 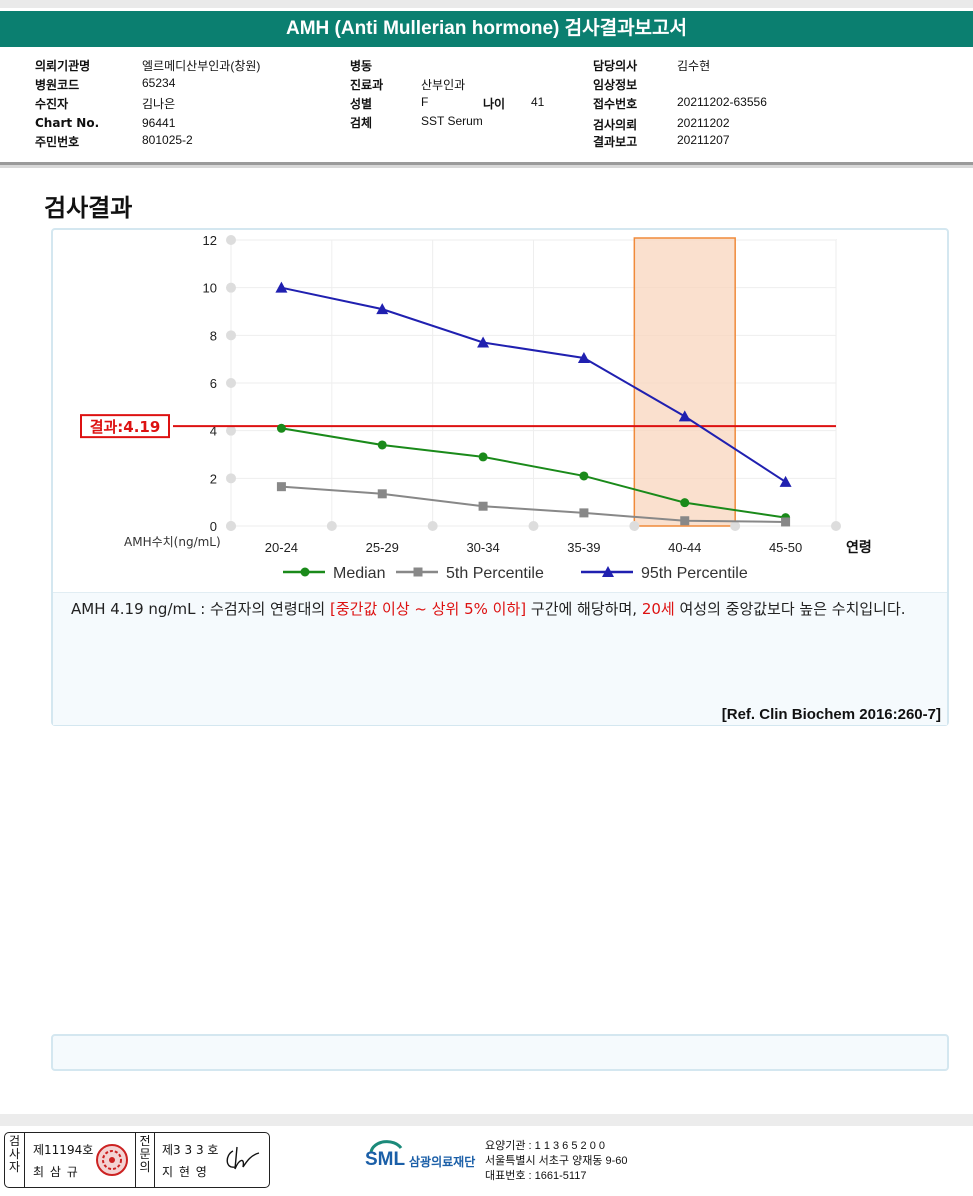 What do you see at coordinates (694, 66) in the screenshot?
I see `info-value: 김수현` at bounding box center [694, 66].